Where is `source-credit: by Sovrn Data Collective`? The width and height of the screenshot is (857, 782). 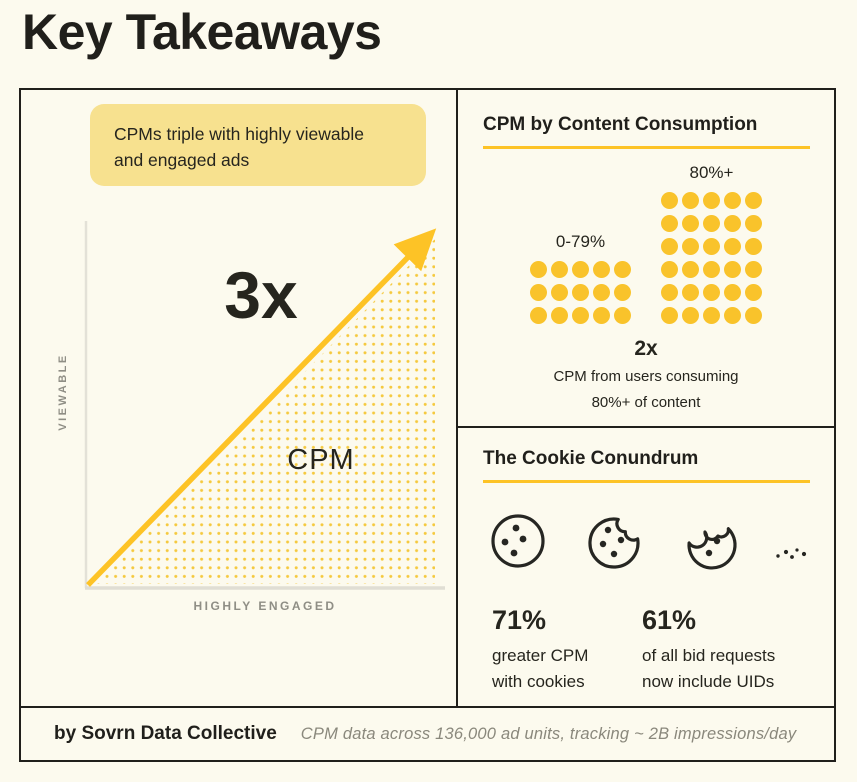 source-credit: by Sovrn Data Collective is located at coordinates (165, 733).